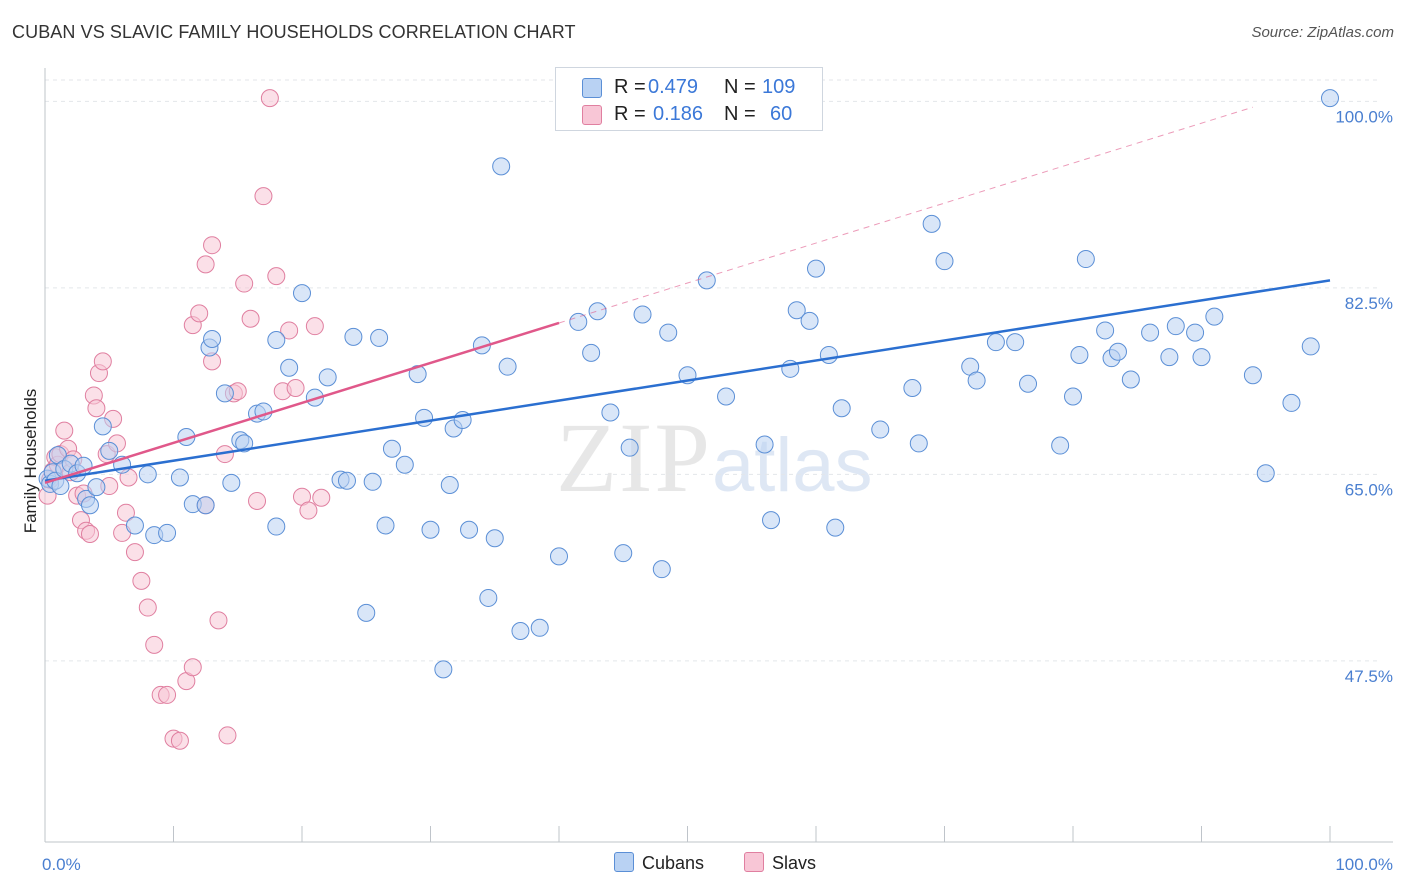 Image resolution: width=1406 pixels, height=892 pixels. I want to click on cubans-legend-label: Cubans, so click(673, 863).